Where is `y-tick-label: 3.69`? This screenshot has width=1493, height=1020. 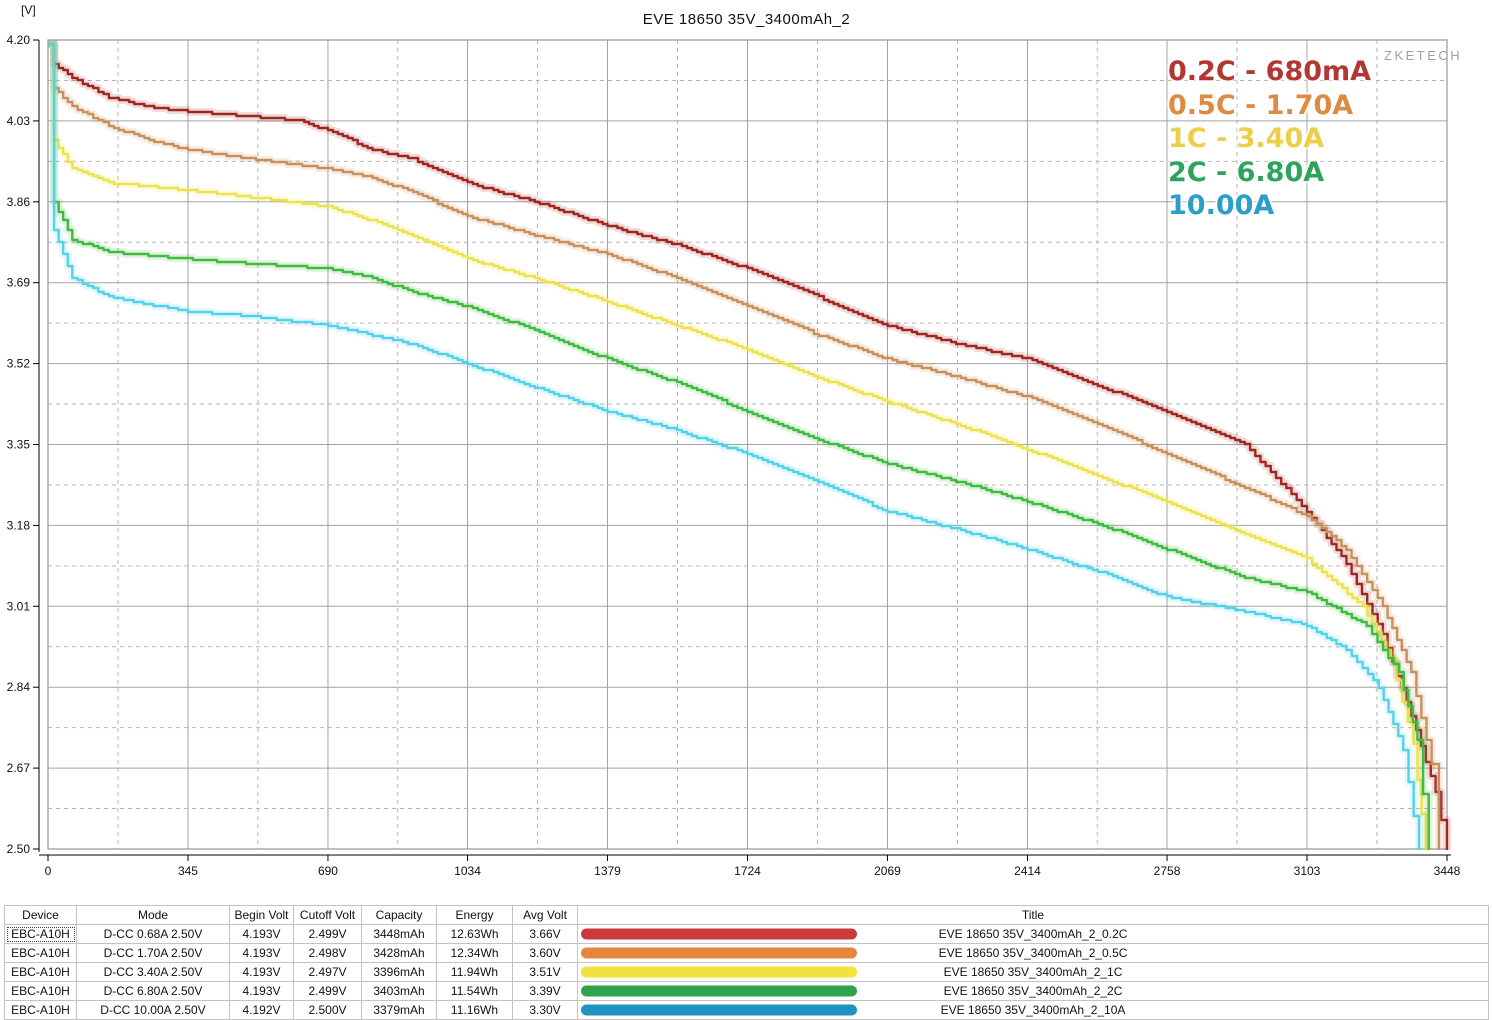
y-tick-label: 3.69 is located at coordinates (19, 283).